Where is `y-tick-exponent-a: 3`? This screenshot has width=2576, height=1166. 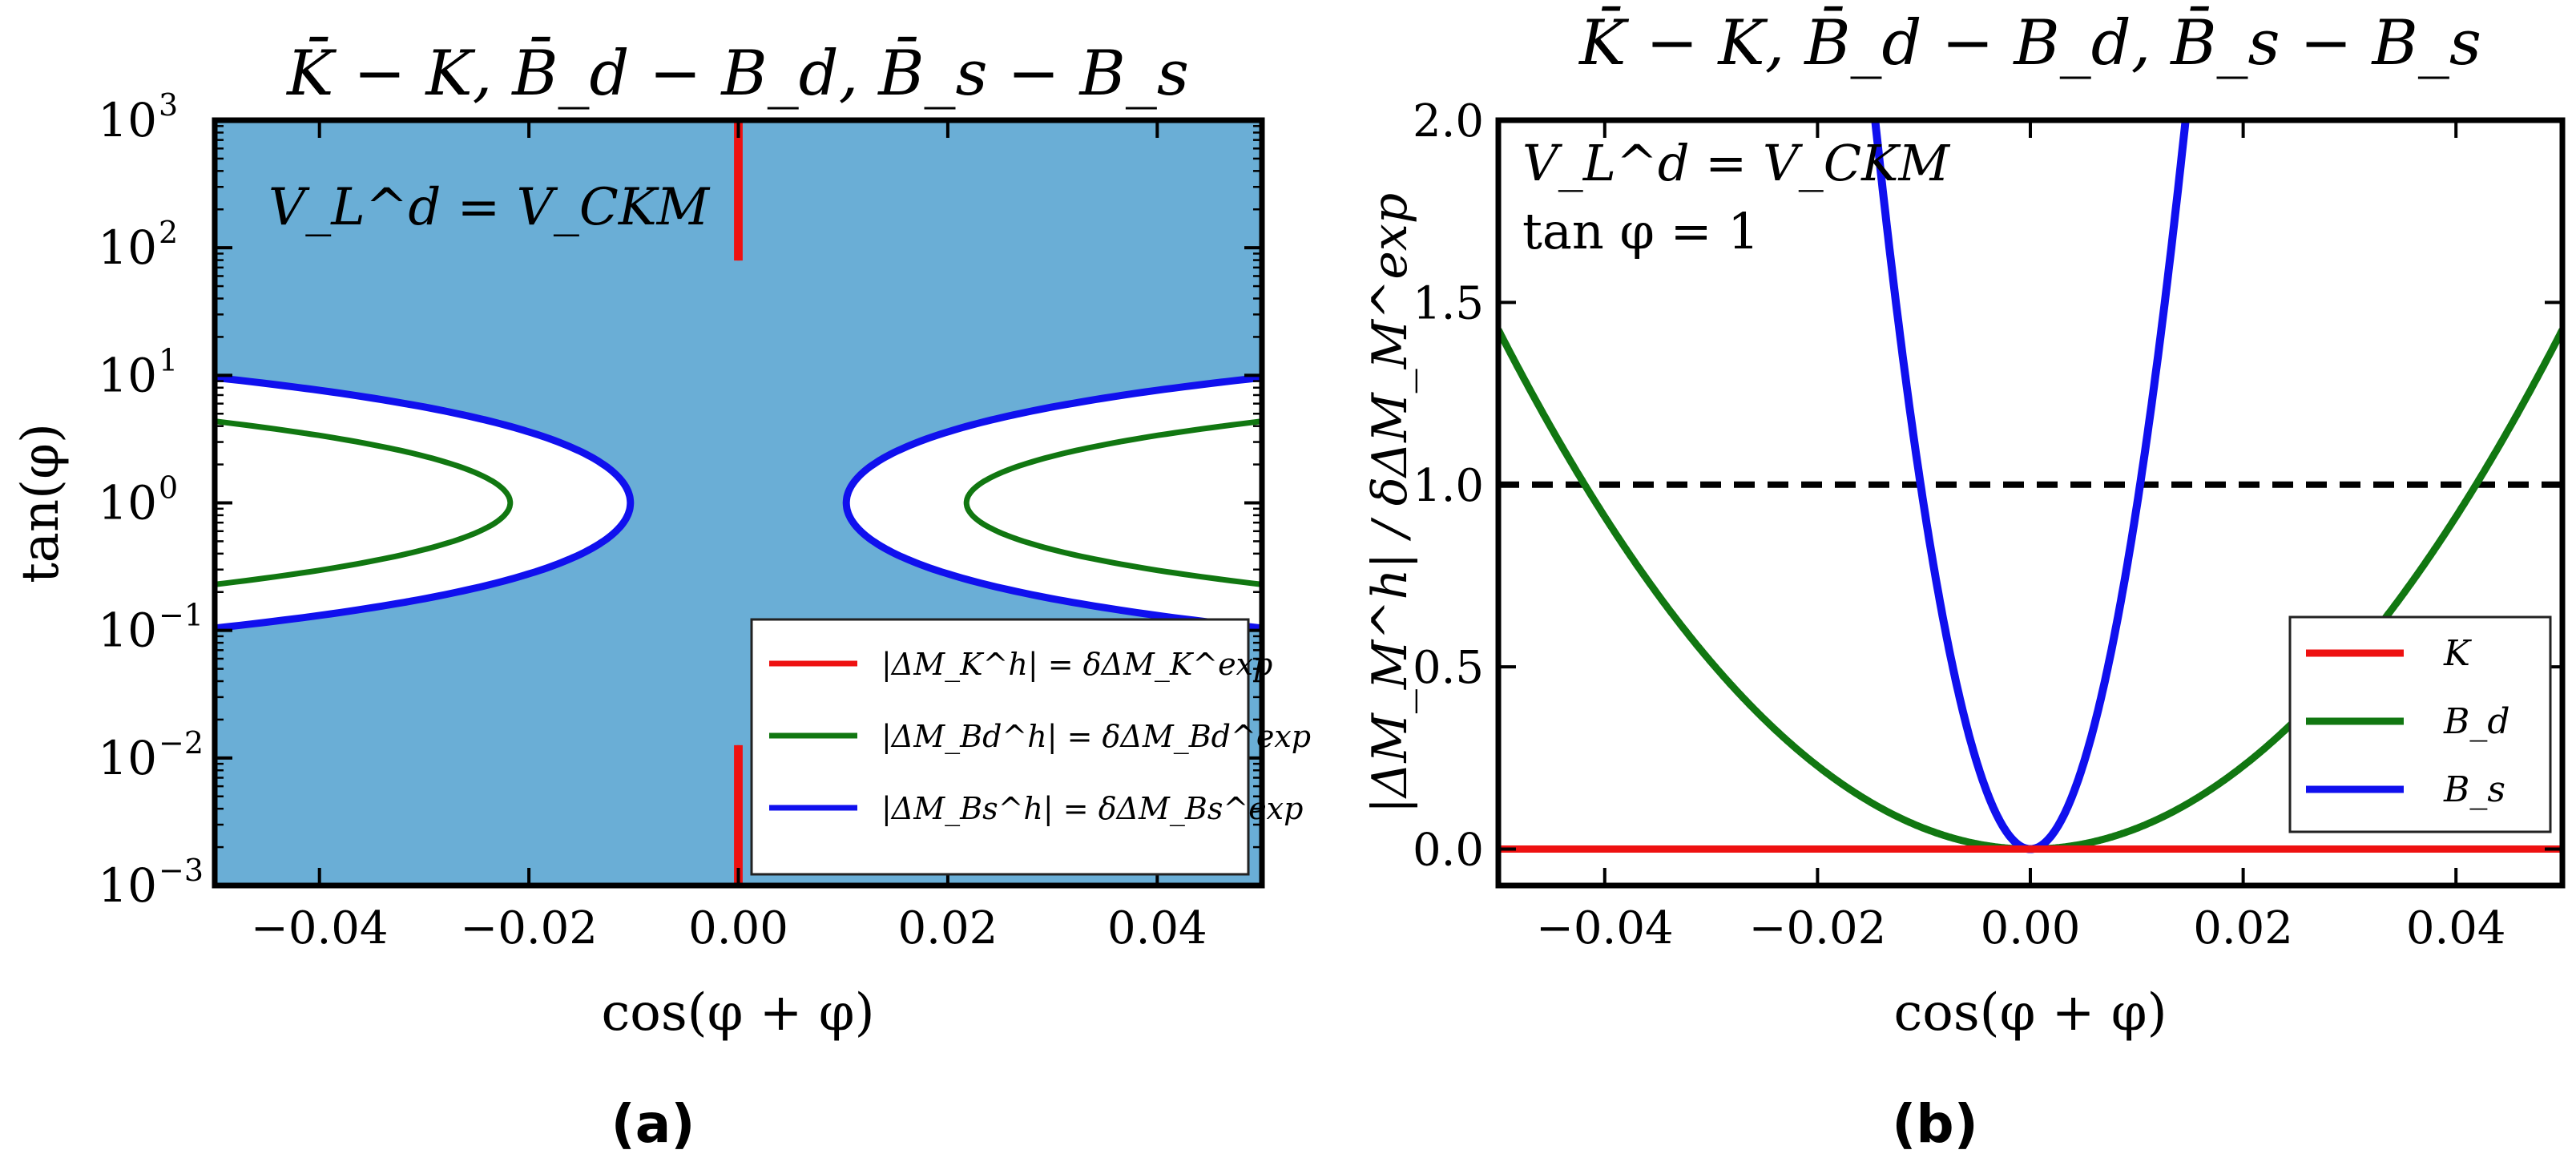
y-tick-exponent-a: 3 is located at coordinates (168, 105).